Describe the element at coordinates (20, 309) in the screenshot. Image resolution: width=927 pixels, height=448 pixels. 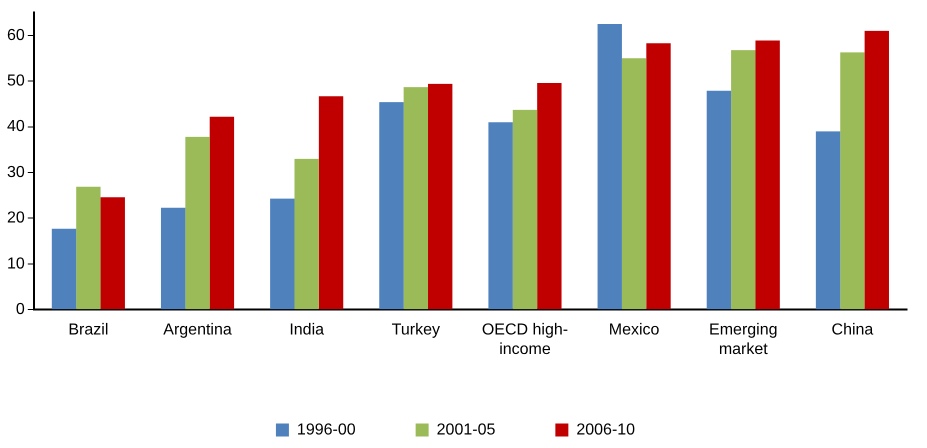
I see `y-tick-label: 0` at that location.